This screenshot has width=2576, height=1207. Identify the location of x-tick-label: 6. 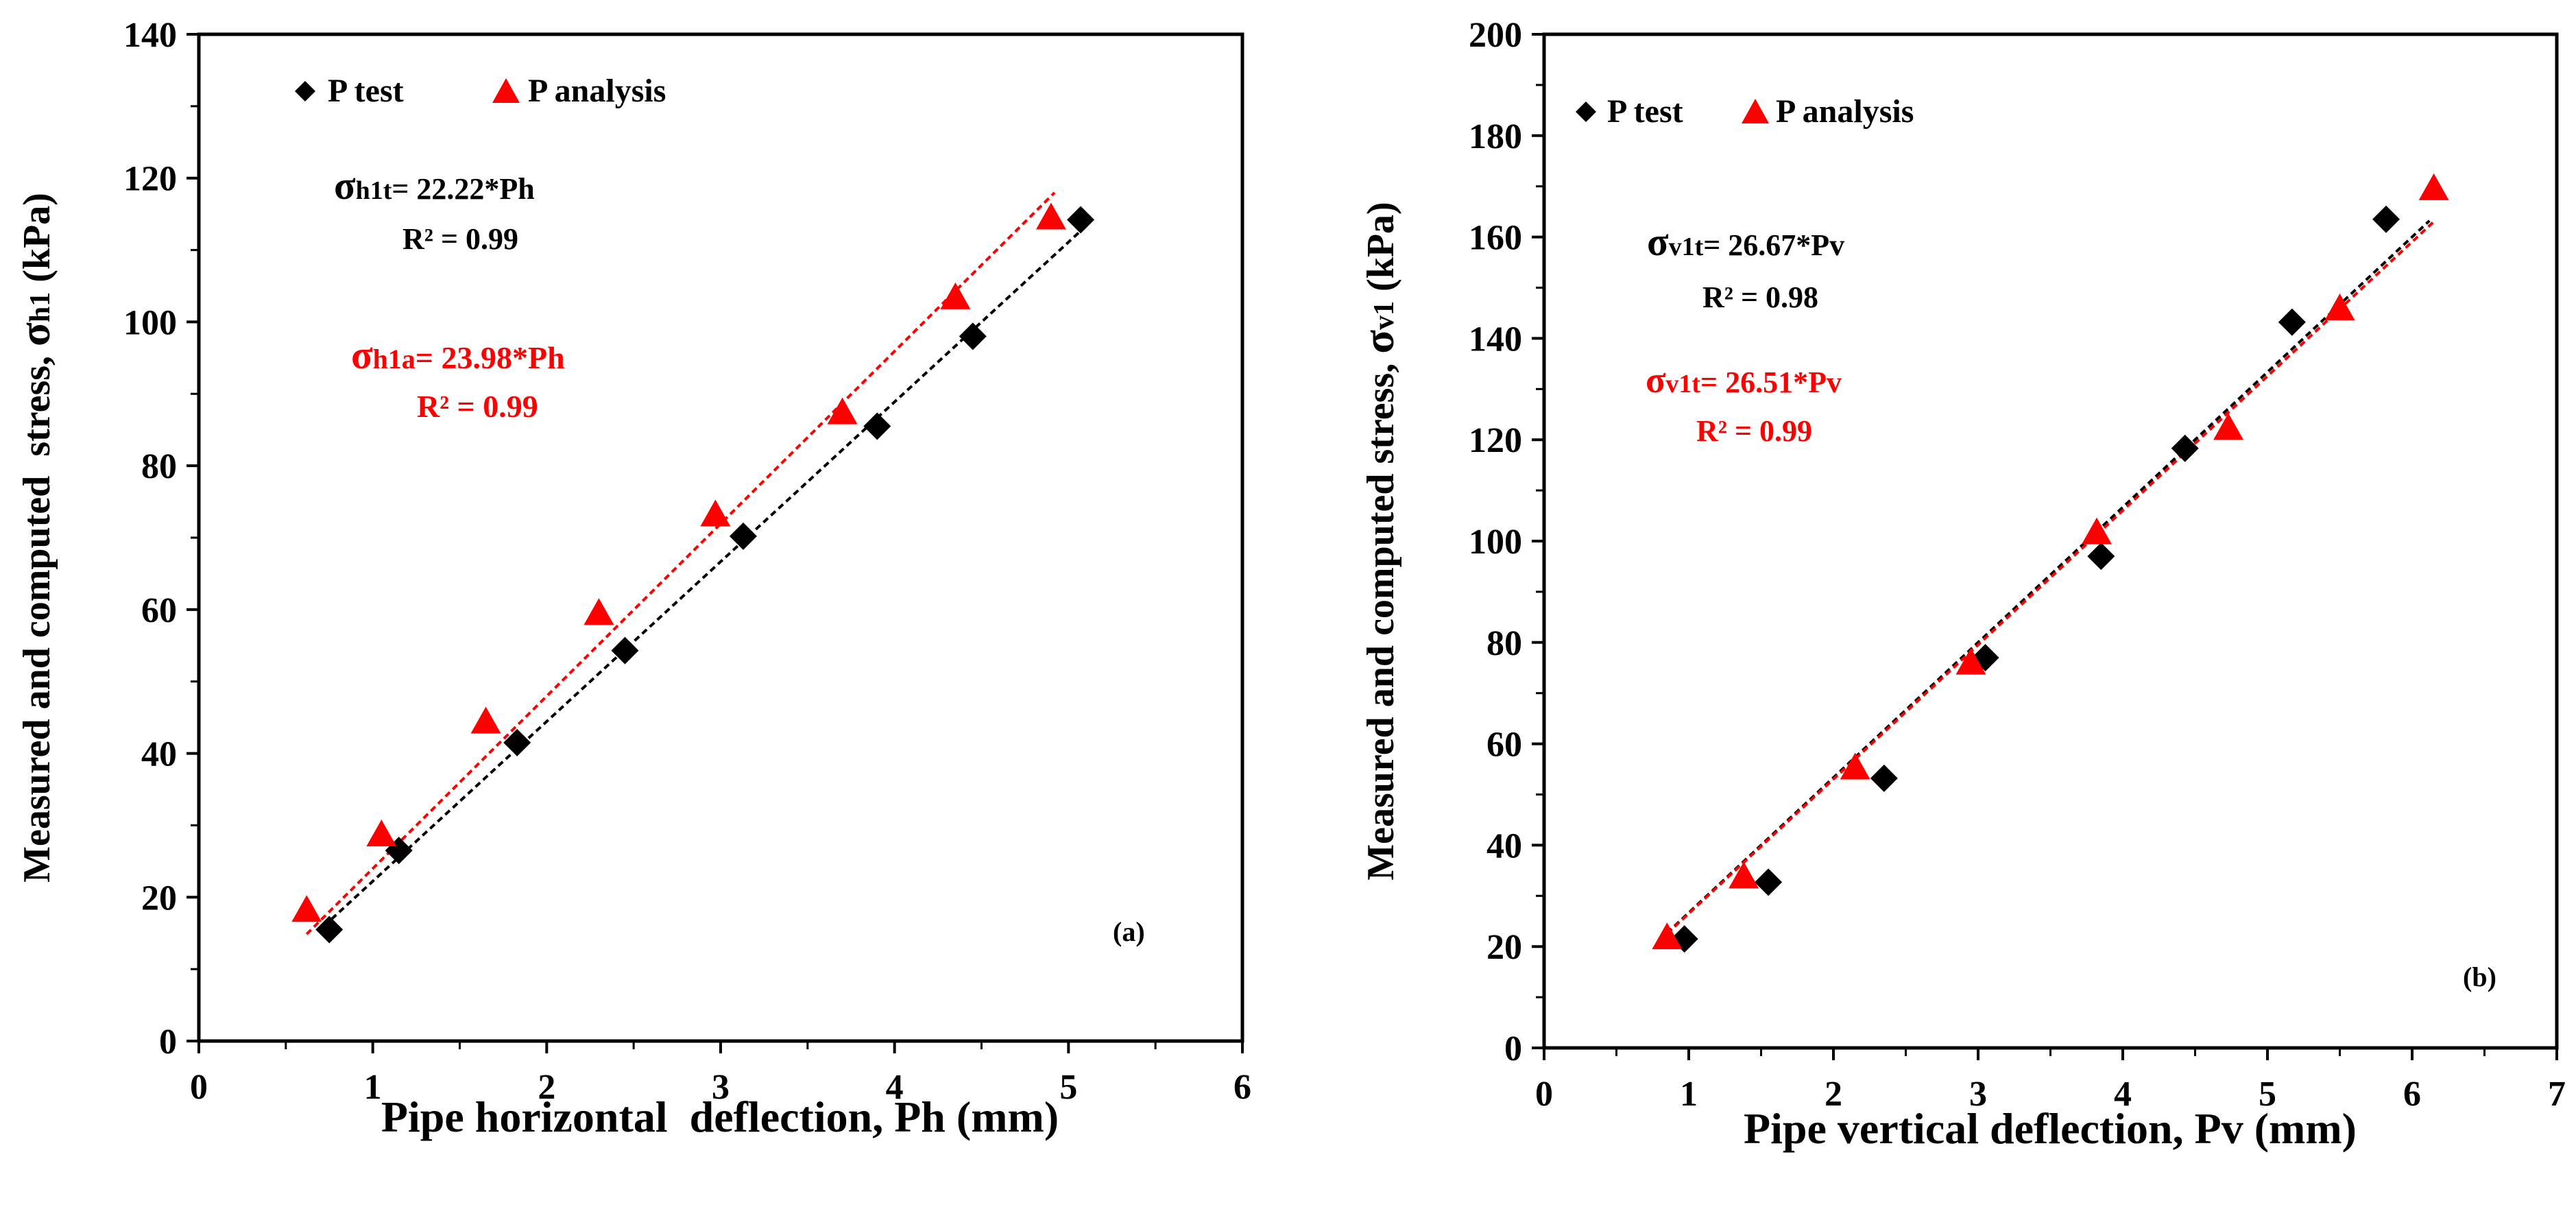
(1242, 1087).